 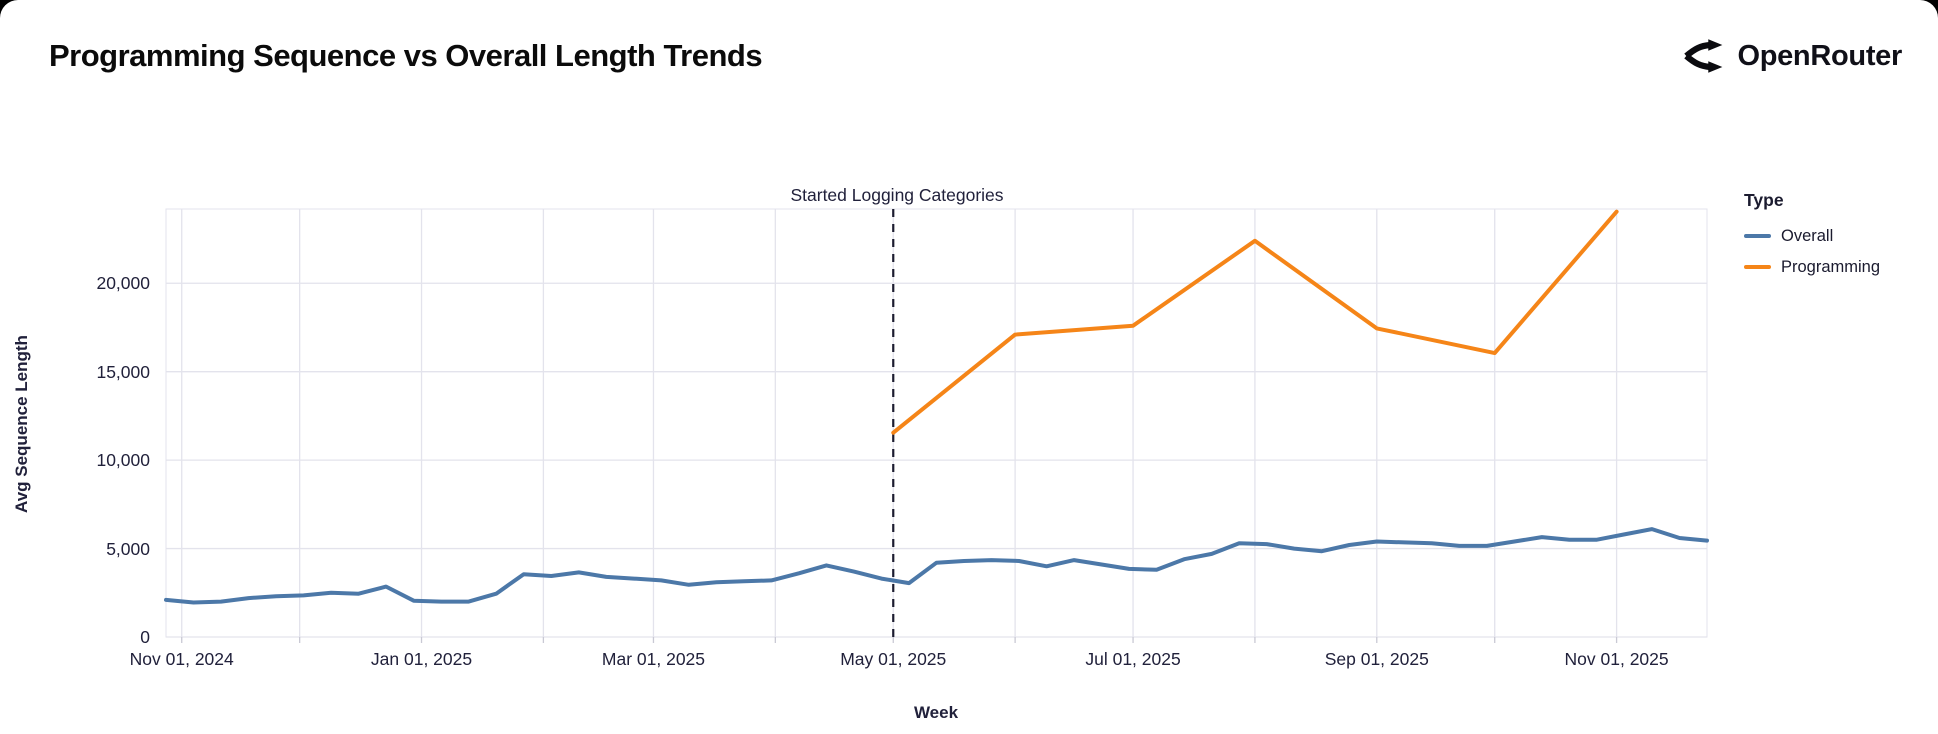 I want to click on legend: Type Overall Programming, so click(x=1839, y=238).